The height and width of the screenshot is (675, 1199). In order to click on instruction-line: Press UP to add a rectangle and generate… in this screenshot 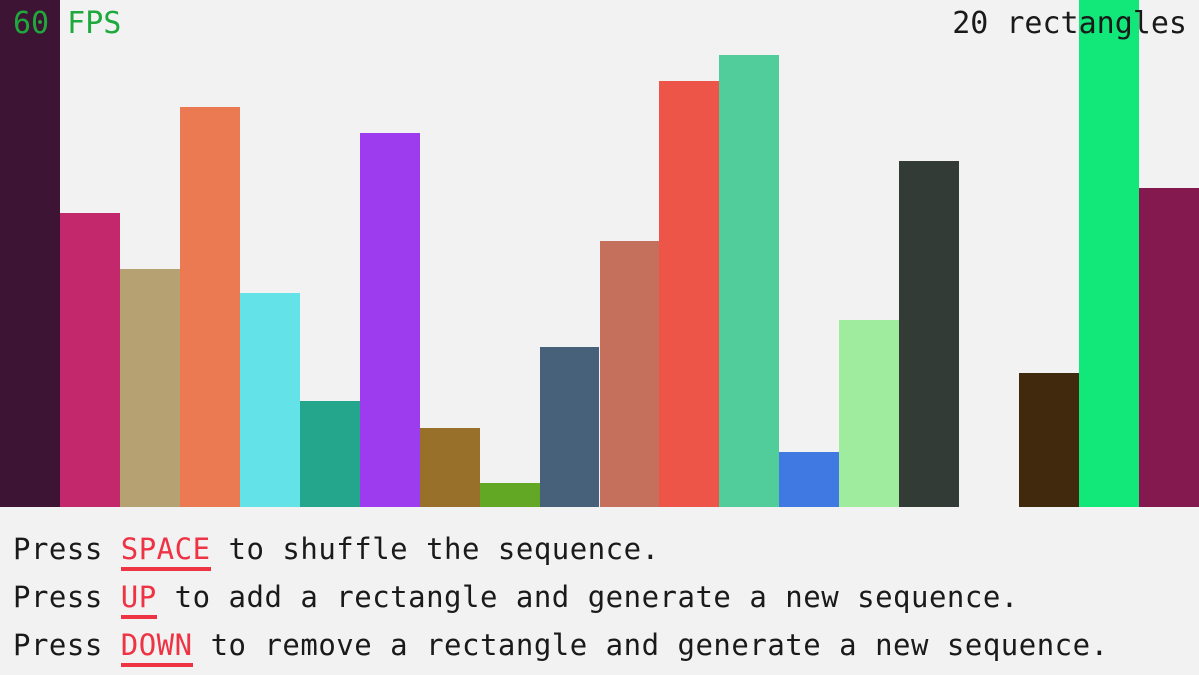, I will do `click(599, 597)`.